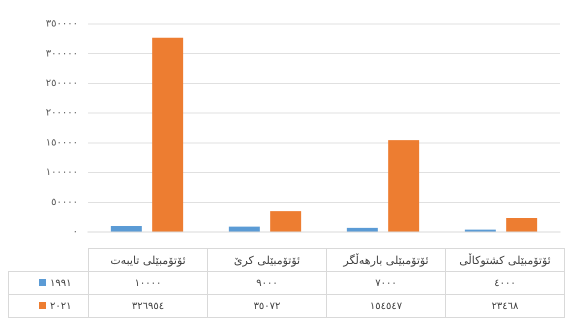 Image resolution: width=576 pixels, height=336 pixels. Describe the element at coordinates (62, 113) in the screenshot. I see `y-tick-label: ٢٠٠٠٠٠` at that location.